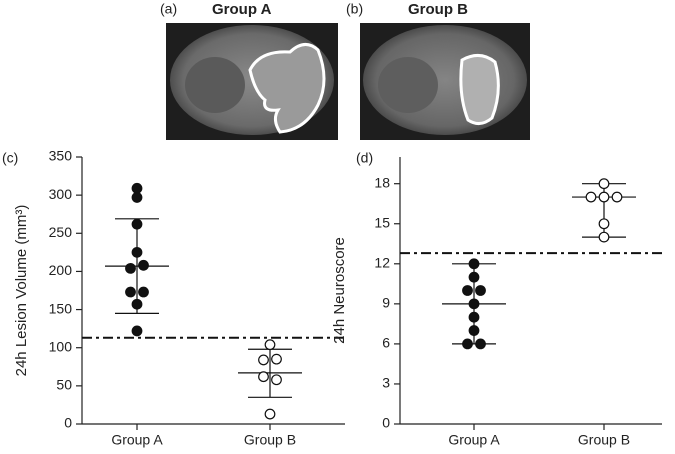 The height and width of the screenshot is (454, 675). What do you see at coordinates (339, 290) in the screenshot?
I see `y-axis-label: 24h Neuroscore` at bounding box center [339, 290].